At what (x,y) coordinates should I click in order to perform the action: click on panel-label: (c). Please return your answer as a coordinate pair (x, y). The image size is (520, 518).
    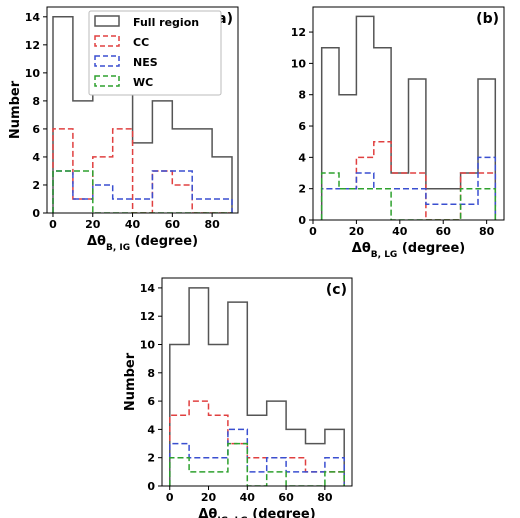
    Looking at the image, I should click on (336, 290).